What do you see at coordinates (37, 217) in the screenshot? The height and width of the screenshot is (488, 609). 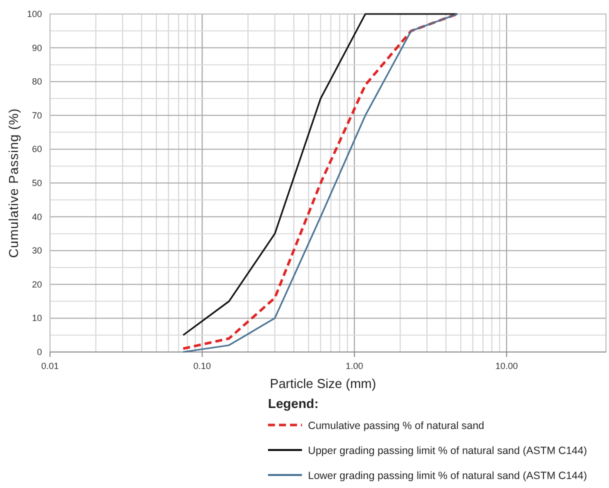 I see `y-tick-label: 40` at bounding box center [37, 217].